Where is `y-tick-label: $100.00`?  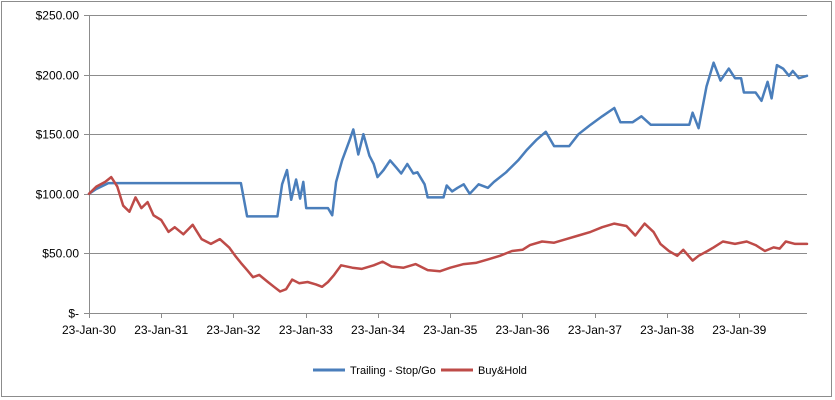
y-tick-label: $100.00 is located at coordinates (58, 195).